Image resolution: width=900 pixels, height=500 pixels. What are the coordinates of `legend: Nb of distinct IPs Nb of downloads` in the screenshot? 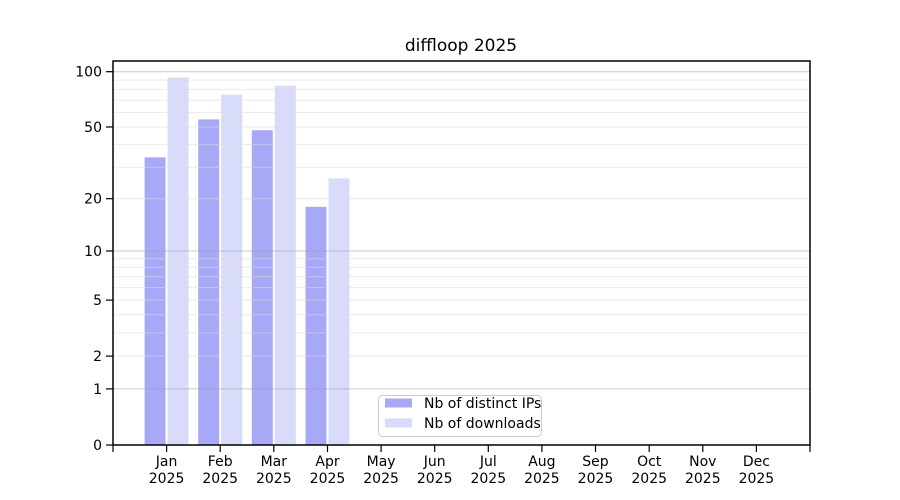 It's located at (460, 416).